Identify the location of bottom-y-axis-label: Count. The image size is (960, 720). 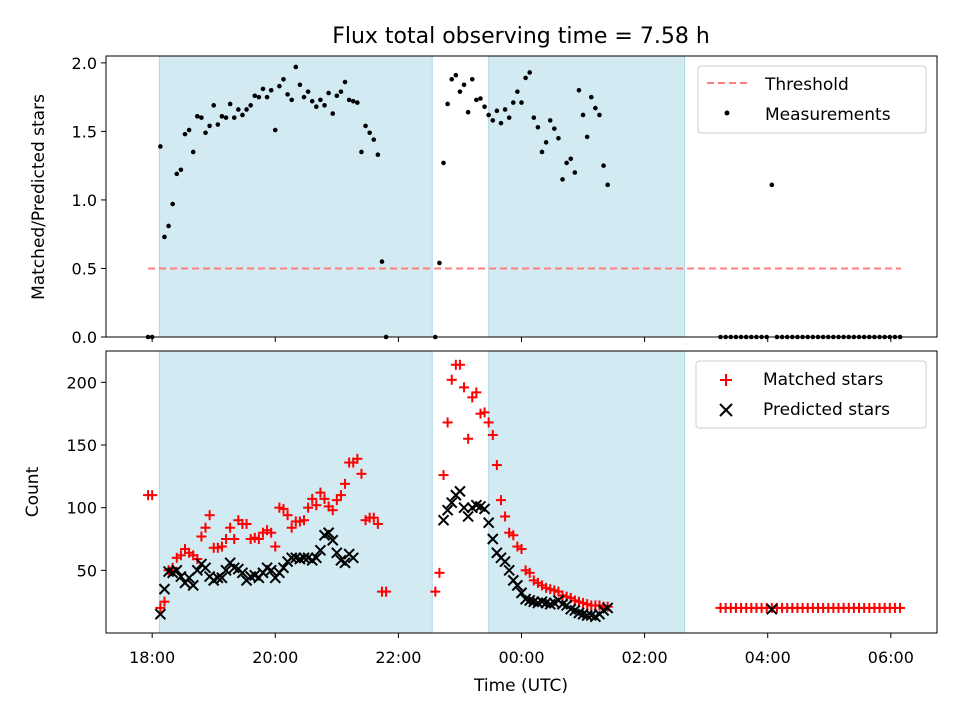
(33, 491).